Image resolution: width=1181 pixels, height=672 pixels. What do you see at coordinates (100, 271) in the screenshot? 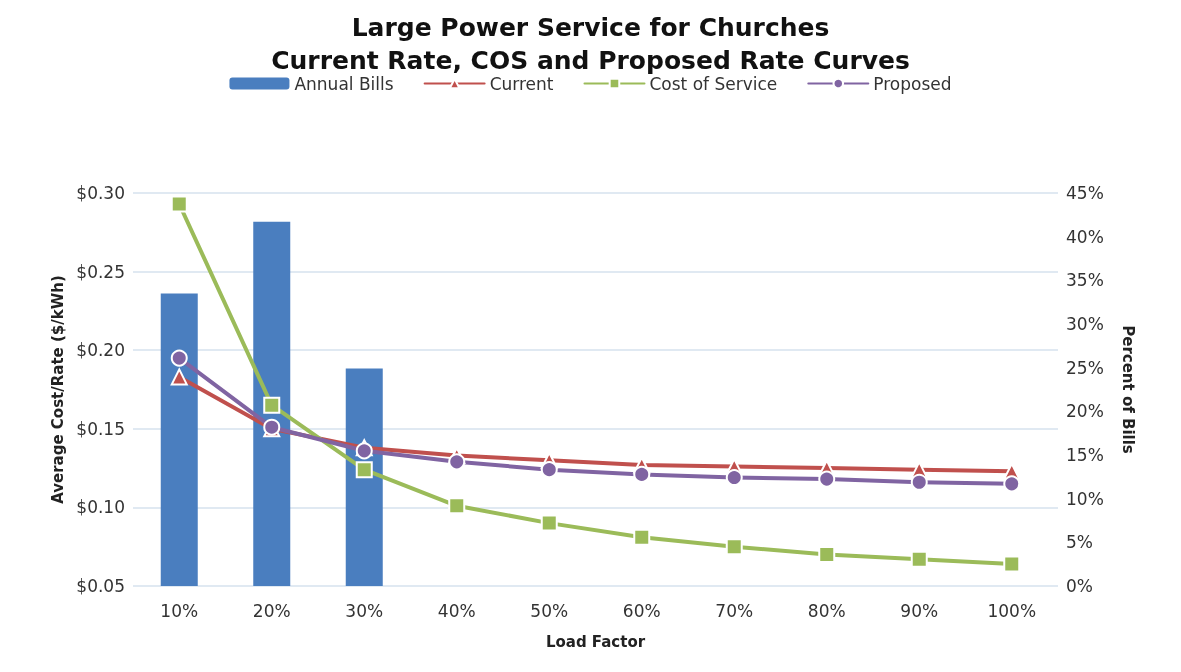
I see `y-tick-label: $0.25` at bounding box center [100, 271].